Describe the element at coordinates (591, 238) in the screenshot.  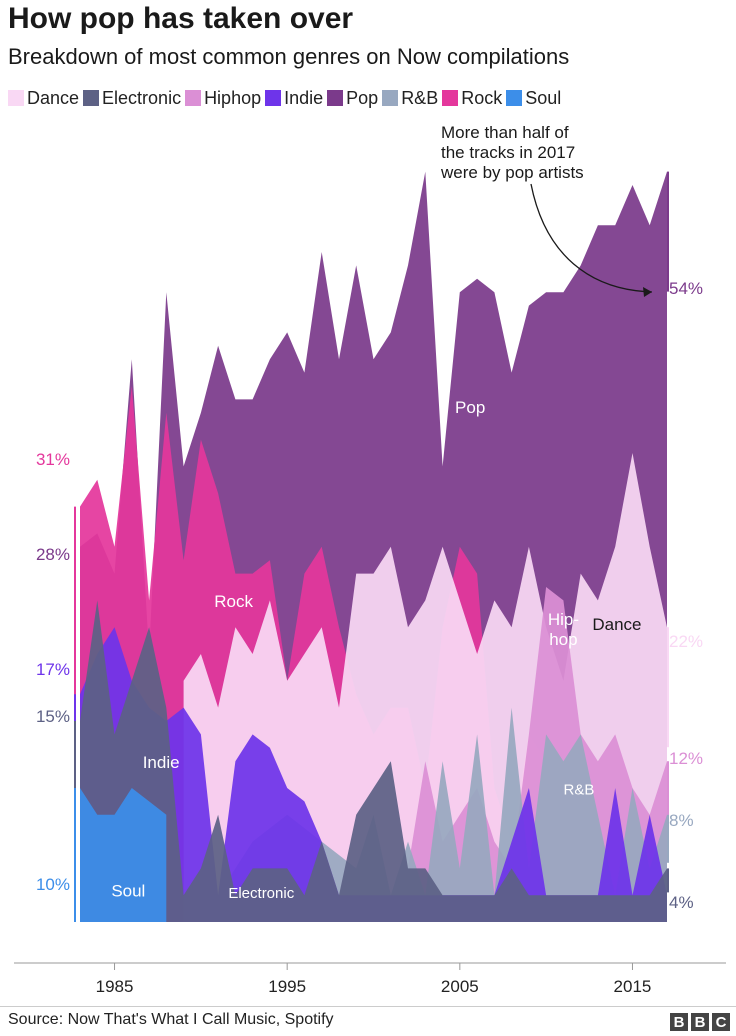
I see `annotation-arrow` at that location.